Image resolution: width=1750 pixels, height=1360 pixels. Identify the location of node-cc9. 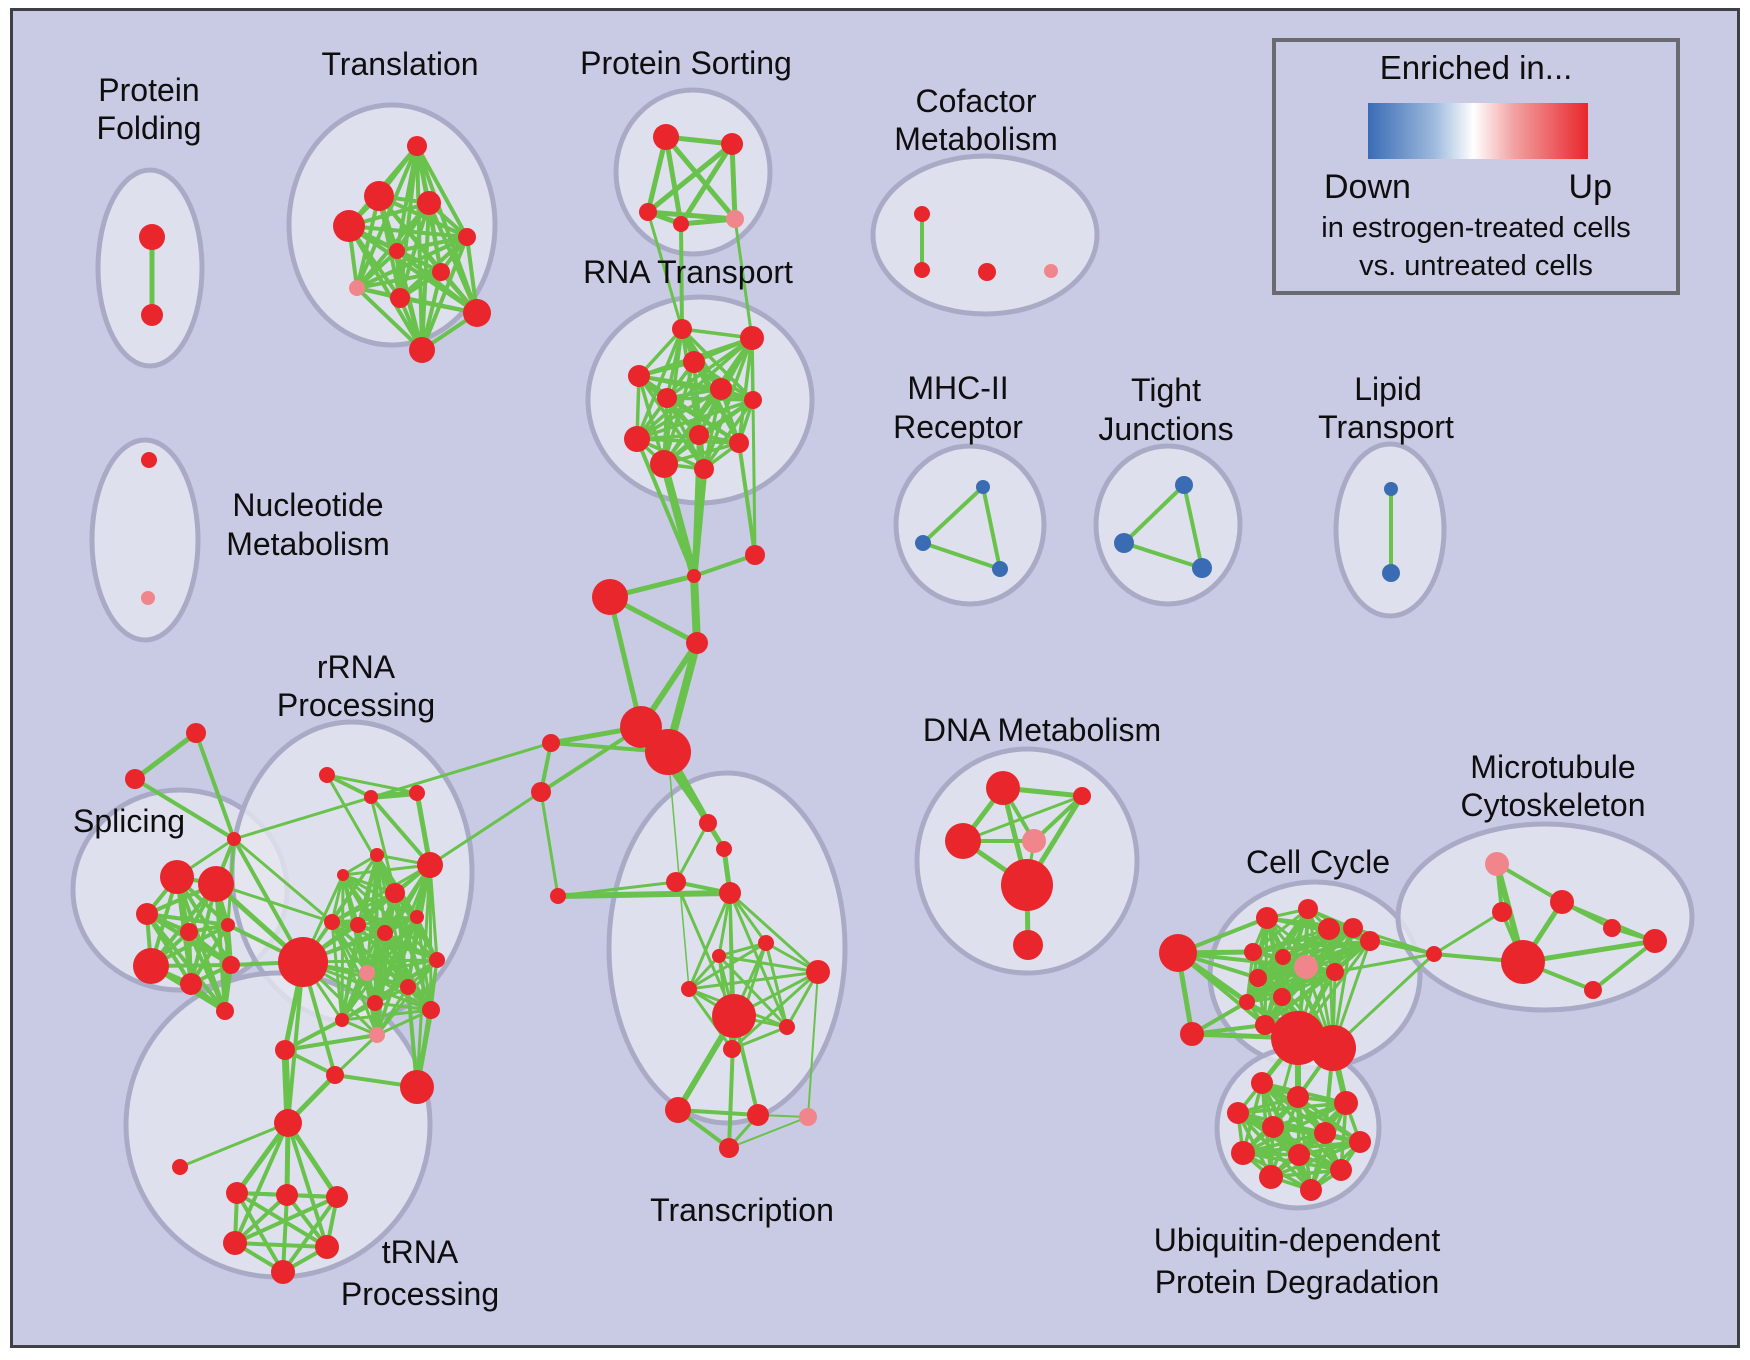
(1247, 1002).